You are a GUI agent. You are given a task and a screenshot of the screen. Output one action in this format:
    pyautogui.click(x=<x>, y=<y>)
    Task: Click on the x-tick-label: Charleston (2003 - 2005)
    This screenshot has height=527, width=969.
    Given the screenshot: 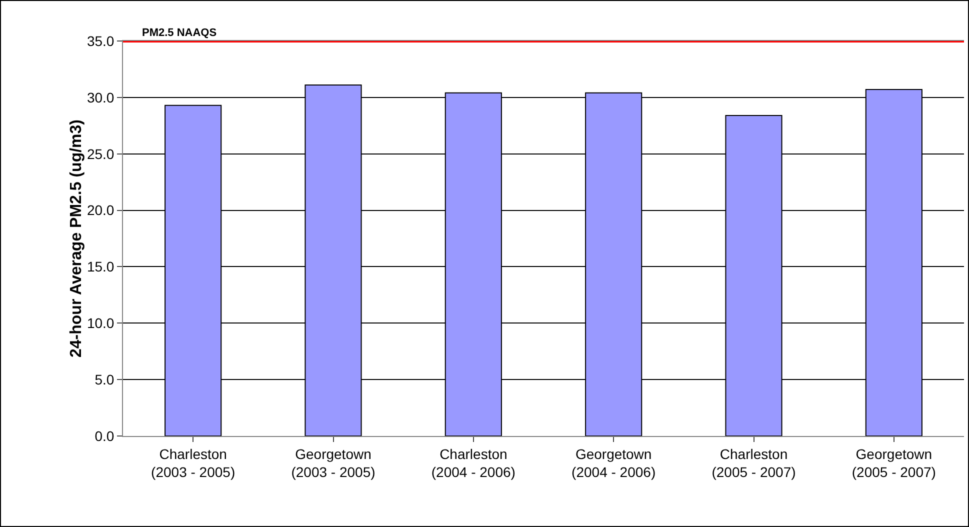 What is the action you would take?
    pyautogui.click(x=193, y=463)
    